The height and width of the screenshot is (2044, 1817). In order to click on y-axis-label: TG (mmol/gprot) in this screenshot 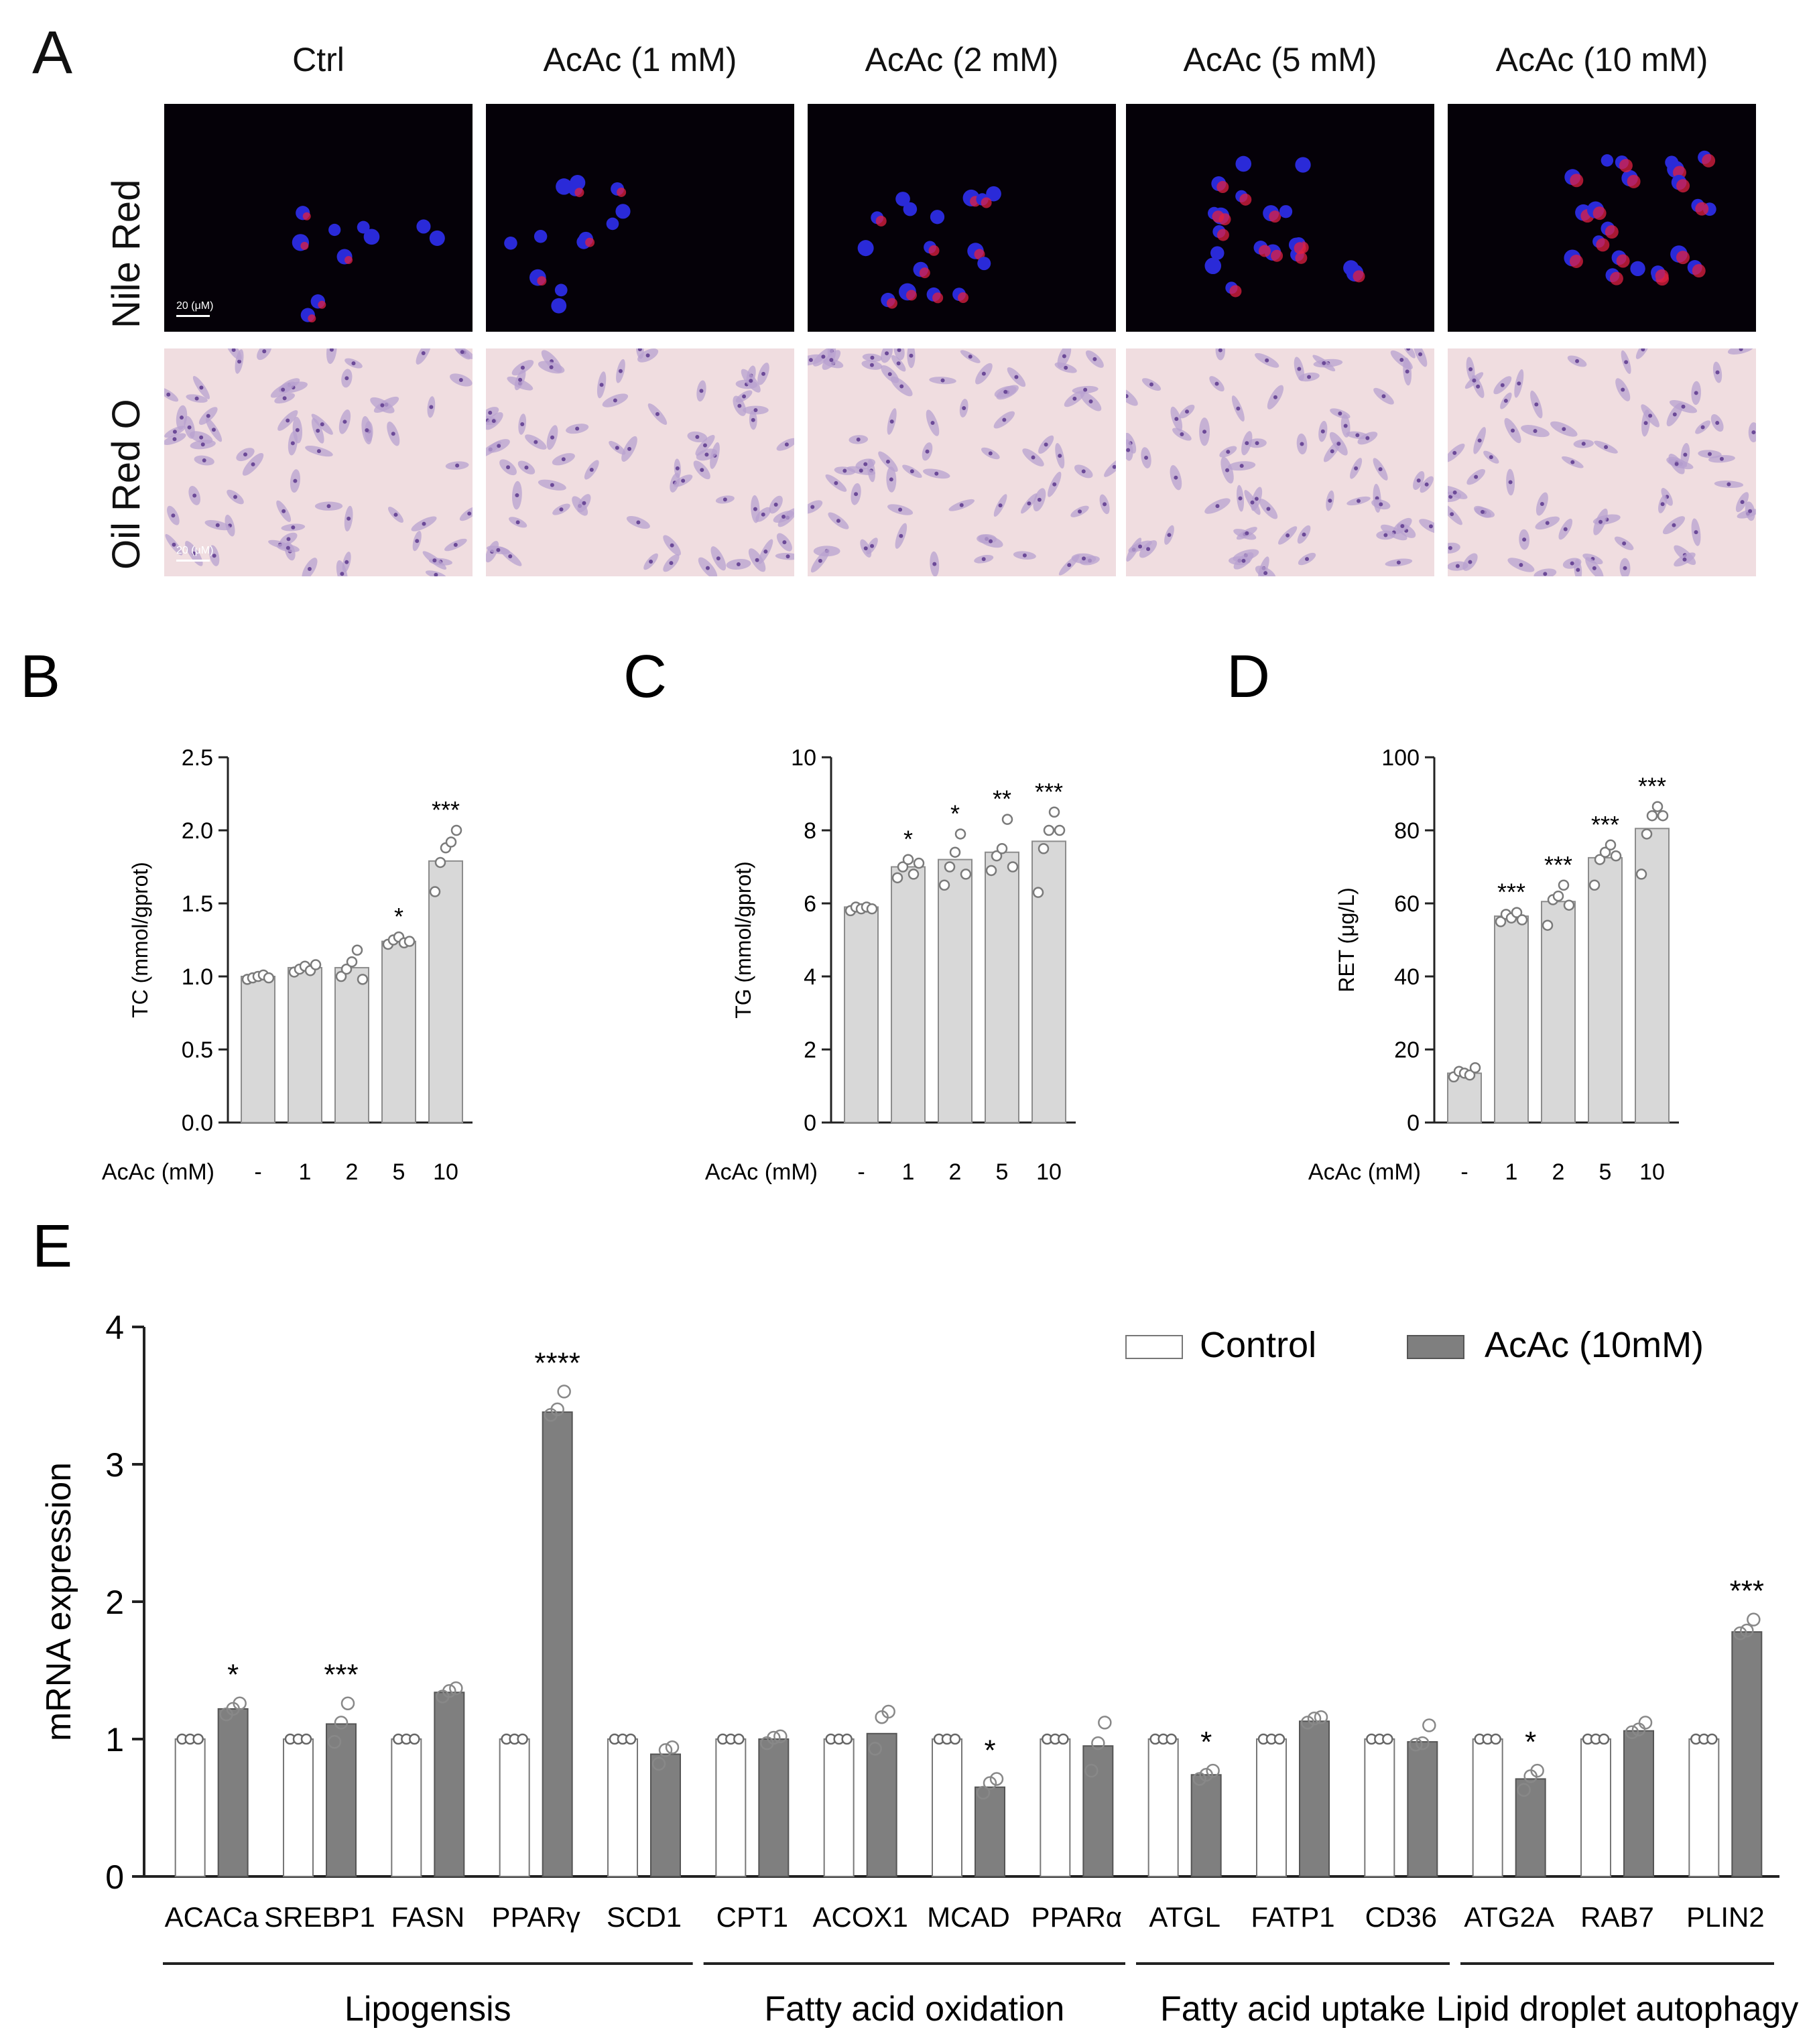, I will do `click(743, 940)`.